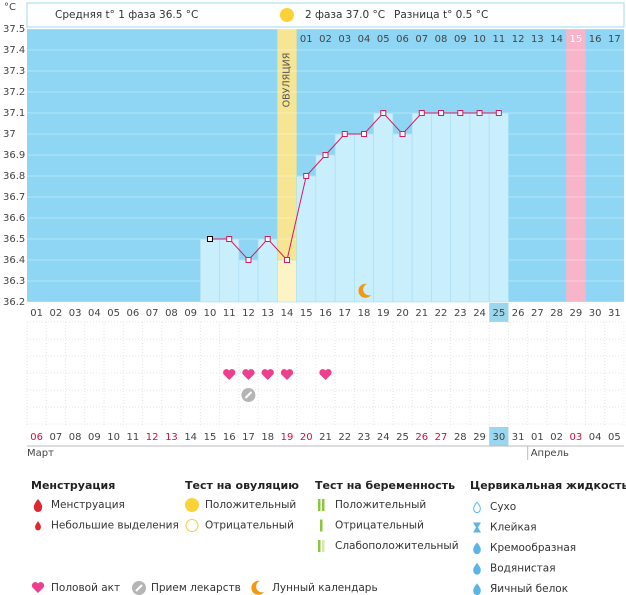 The width and height of the screenshot is (626, 595). I want to click on phase2-day: 03, so click(344, 39).